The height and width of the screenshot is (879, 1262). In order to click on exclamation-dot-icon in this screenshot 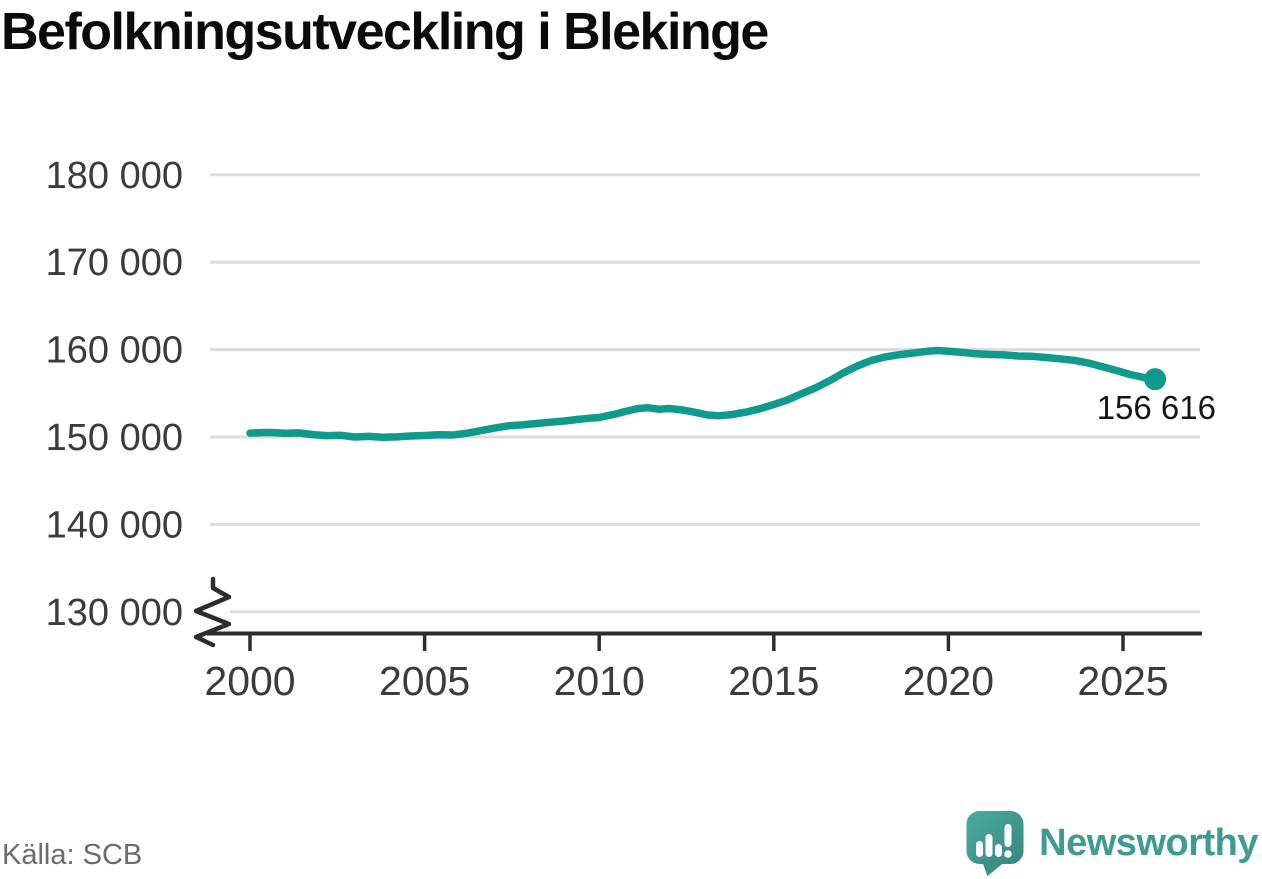, I will do `click(1008, 854)`.